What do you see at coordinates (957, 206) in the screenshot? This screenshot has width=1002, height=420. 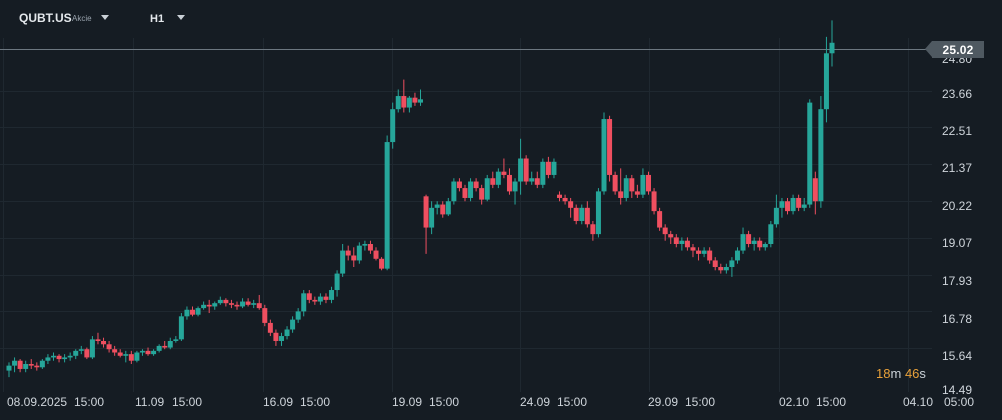 I see `price-axis-label: 20.22` at bounding box center [957, 206].